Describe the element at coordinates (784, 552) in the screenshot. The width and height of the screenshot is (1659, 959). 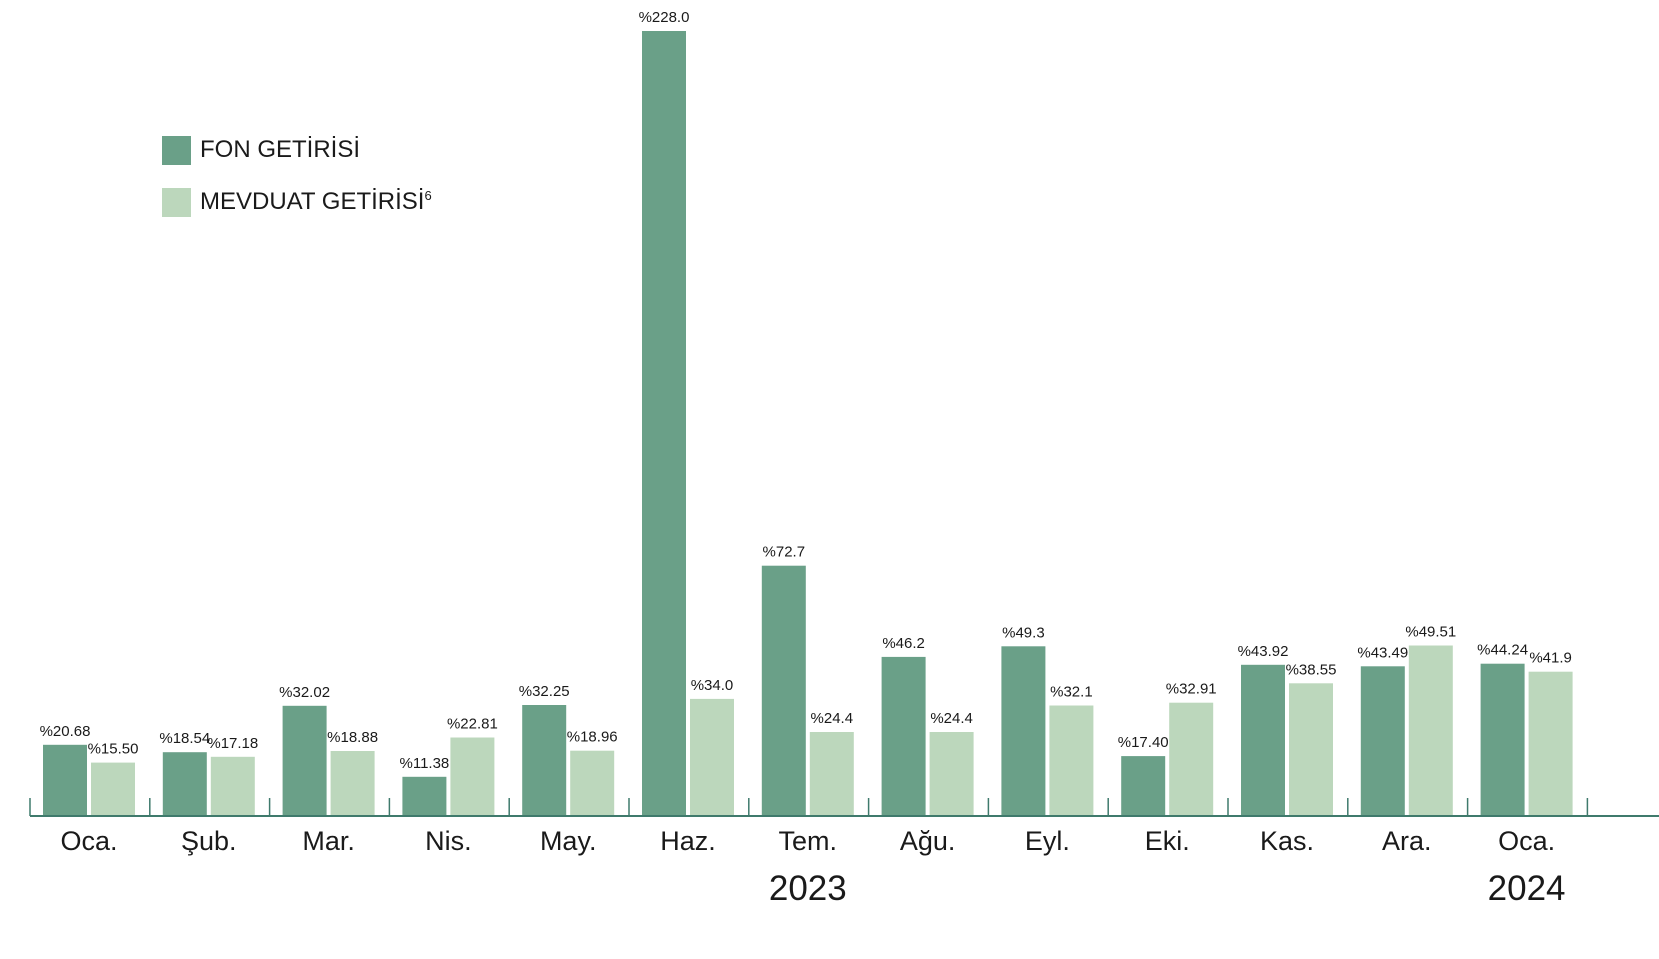
I see `value-label-fund-6: %72.7` at that location.